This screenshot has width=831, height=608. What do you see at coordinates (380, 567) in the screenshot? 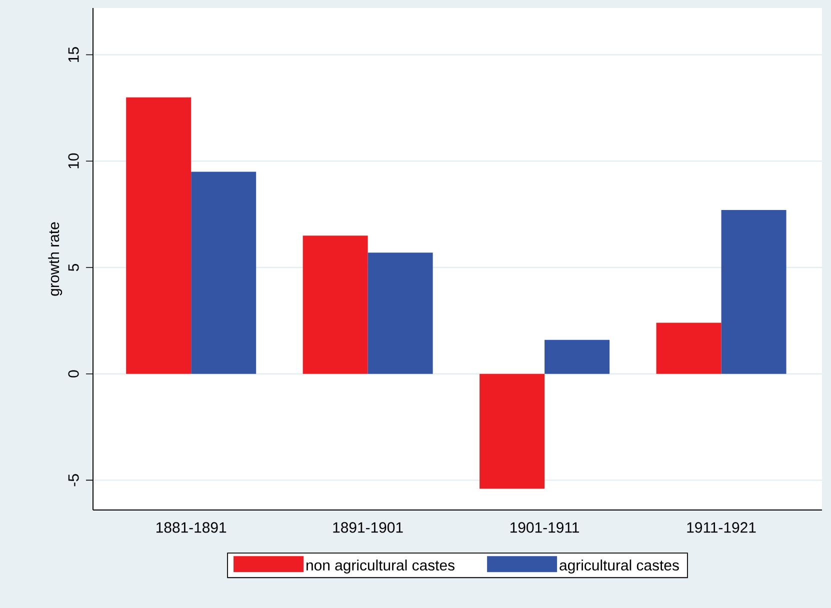
I see `legend-label: non agricultural castes` at bounding box center [380, 567].